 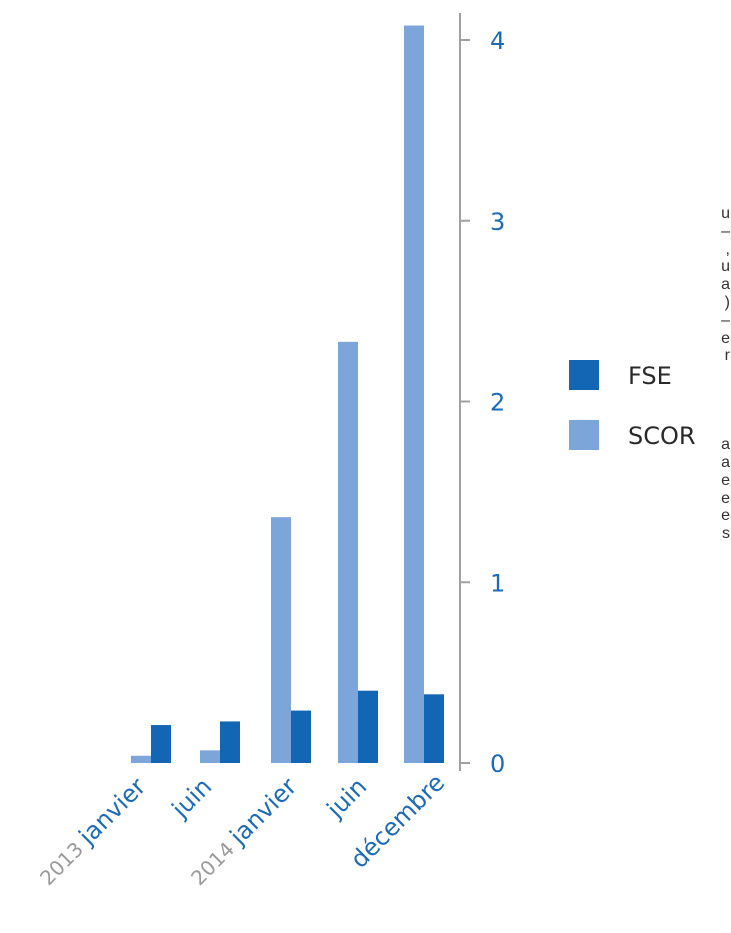 I want to click on x-tick-label: 2013 janvier, so click(x=92, y=831).